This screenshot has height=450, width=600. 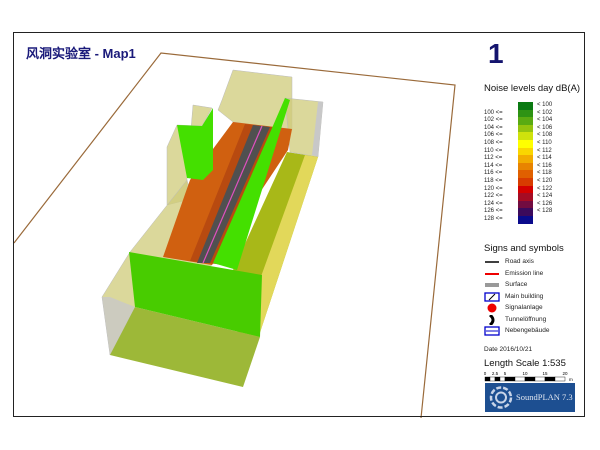 What do you see at coordinates (571, 379) in the screenshot?
I see `scale-unit: m` at bounding box center [571, 379].